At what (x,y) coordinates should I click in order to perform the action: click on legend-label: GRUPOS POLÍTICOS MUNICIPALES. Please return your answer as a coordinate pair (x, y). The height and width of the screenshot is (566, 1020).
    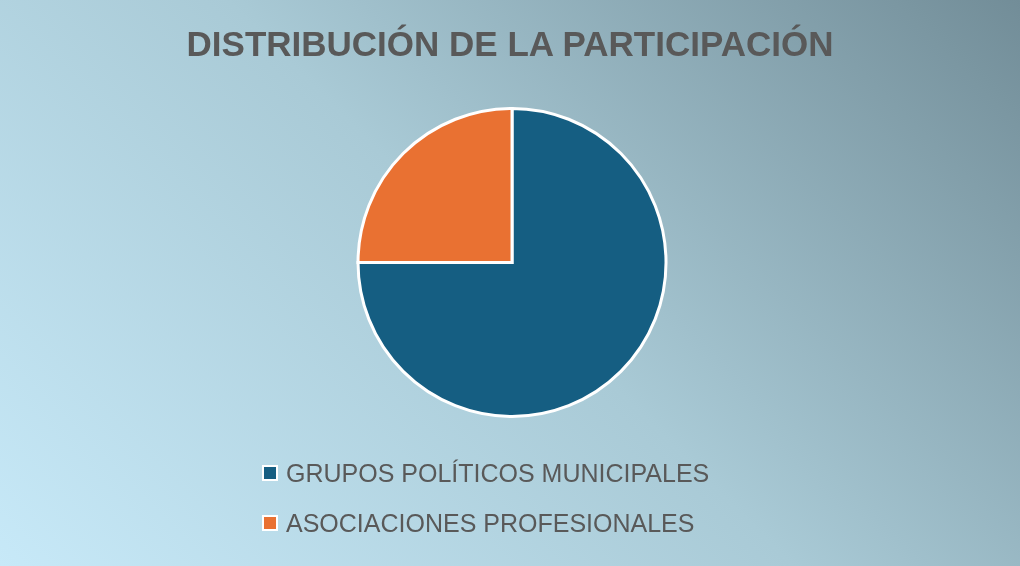
    Looking at the image, I should click on (498, 473).